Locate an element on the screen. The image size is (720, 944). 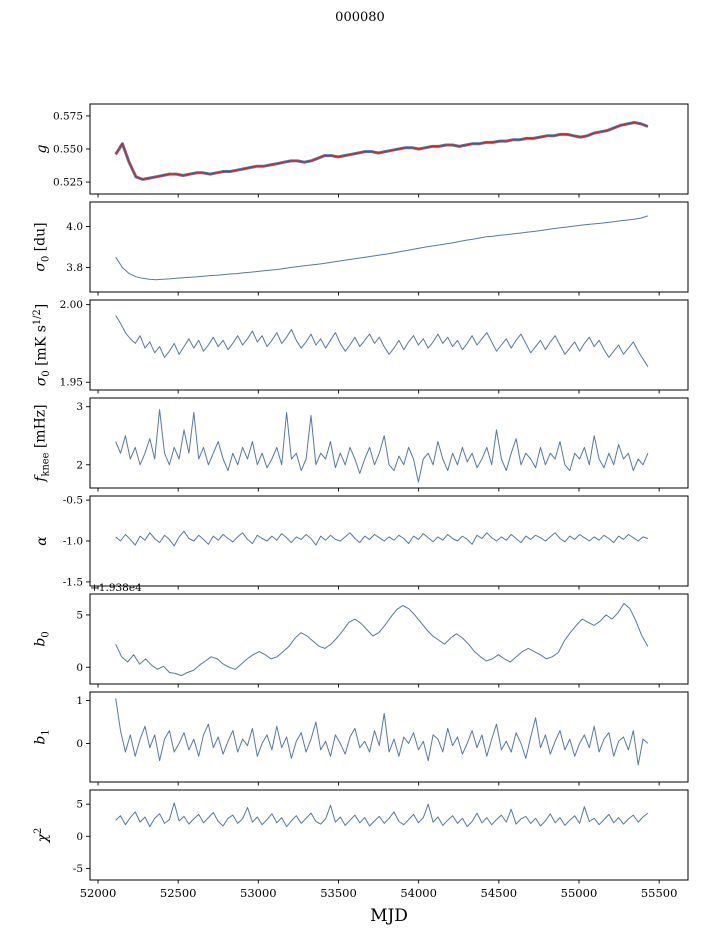
ylabel-alpha: α is located at coordinates (42, 541).